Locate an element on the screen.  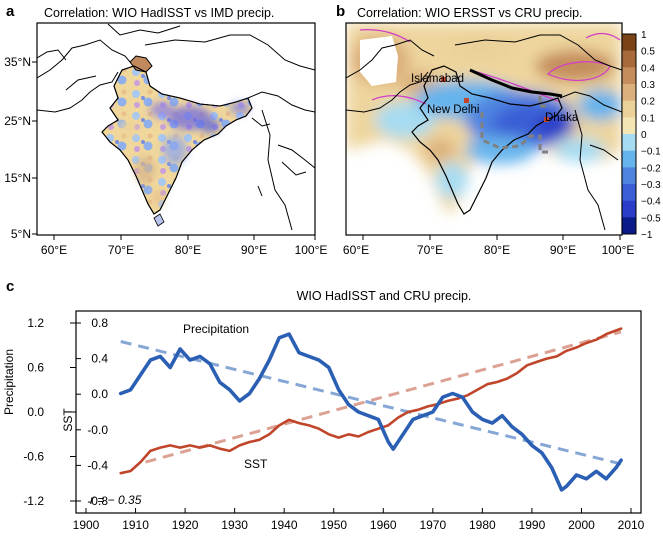
panel-b-x-tick-label: 100°E is located at coordinates (618, 250).